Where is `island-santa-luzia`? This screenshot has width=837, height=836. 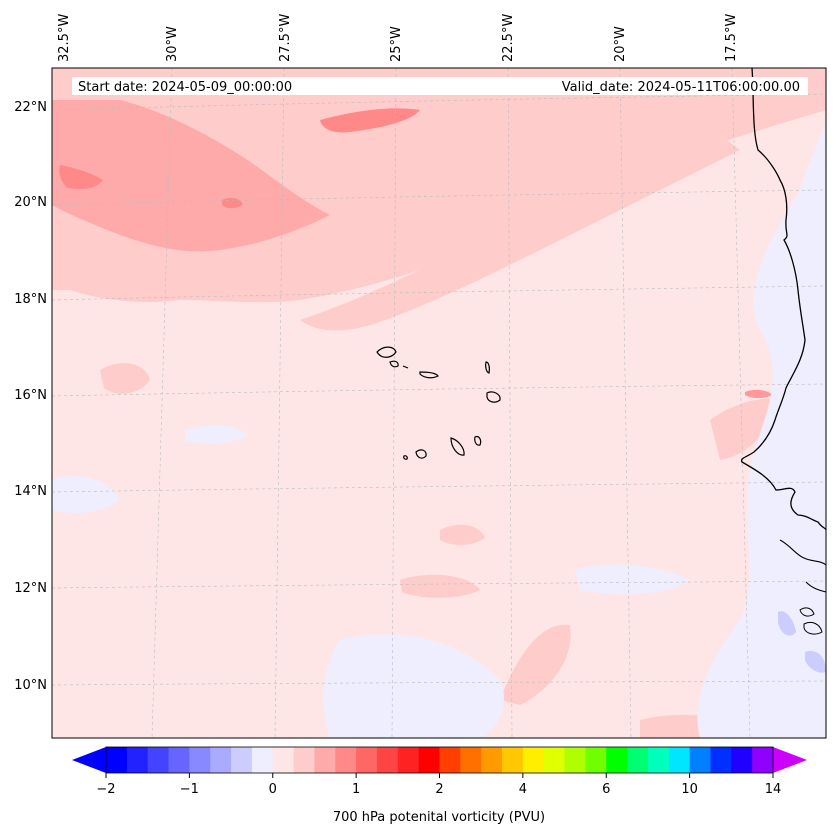 island-santa-luzia is located at coordinates (405, 367).